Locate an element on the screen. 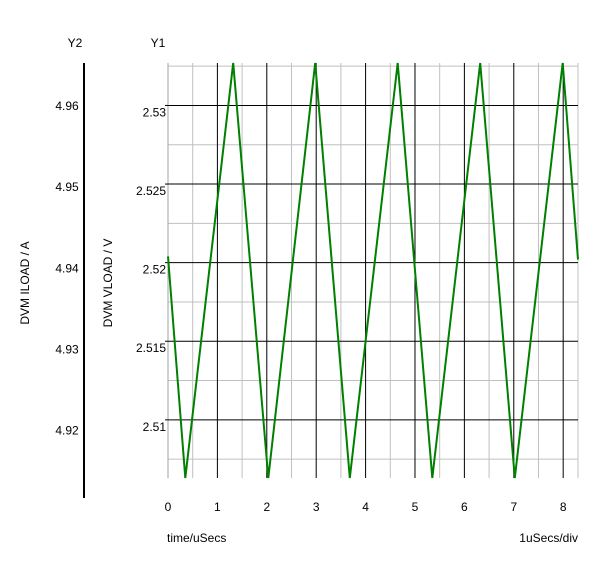 This screenshot has width=600, height=563. x-tick-label: 1 is located at coordinates (217, 507).